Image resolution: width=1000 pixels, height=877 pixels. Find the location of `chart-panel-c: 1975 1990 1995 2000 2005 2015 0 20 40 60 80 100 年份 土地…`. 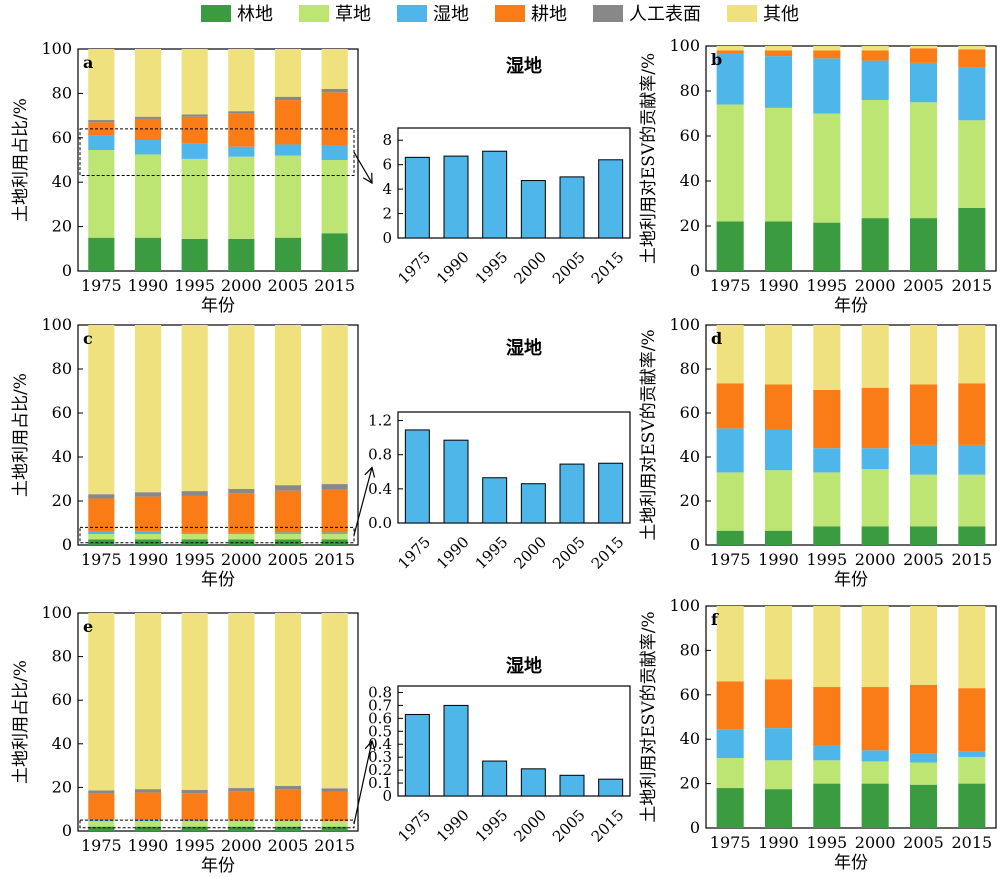

chart-panel-c: 1975 1990 1995 2000 2005 2015 0 20 40 60 80 100 年份 土地… is located at coordinates (193, 452).